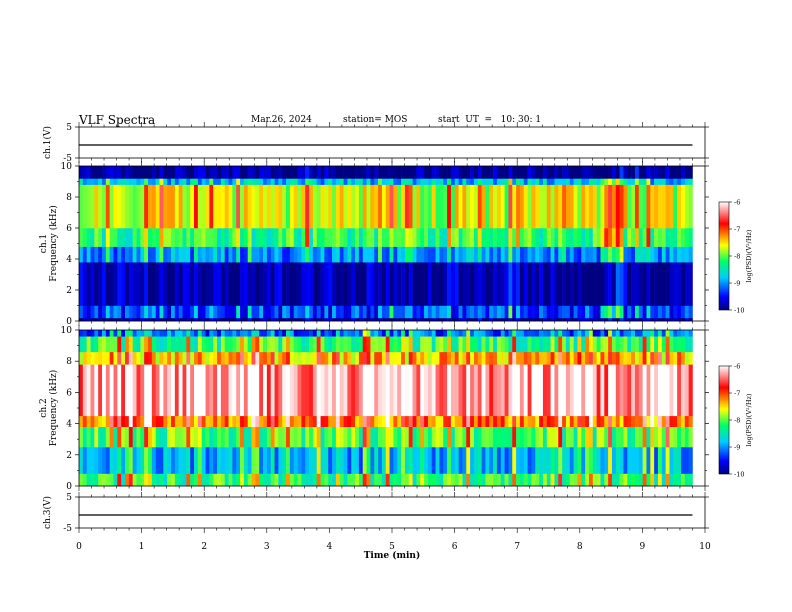  Describe the element at coordinates (643, 547) in the screenshot. I see `x-tick-label: 9` at that location.